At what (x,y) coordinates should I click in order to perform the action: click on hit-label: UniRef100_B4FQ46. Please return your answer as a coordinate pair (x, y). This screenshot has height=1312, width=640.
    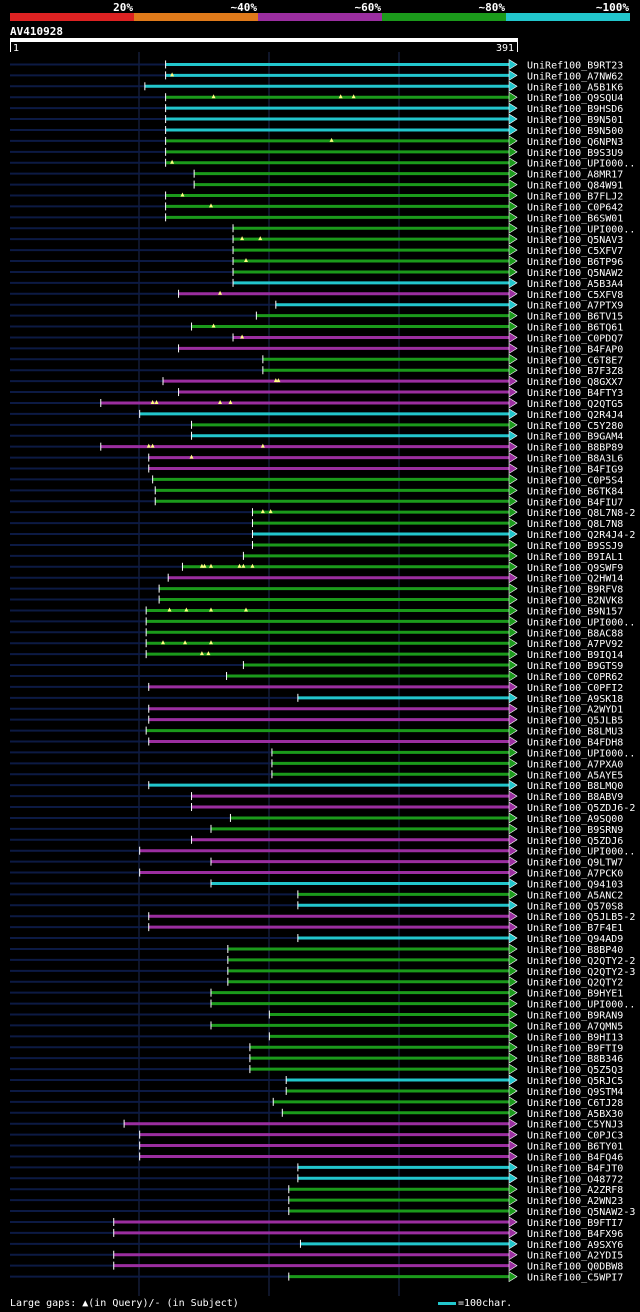
    Looking at the image, I should click on (575, 1157).